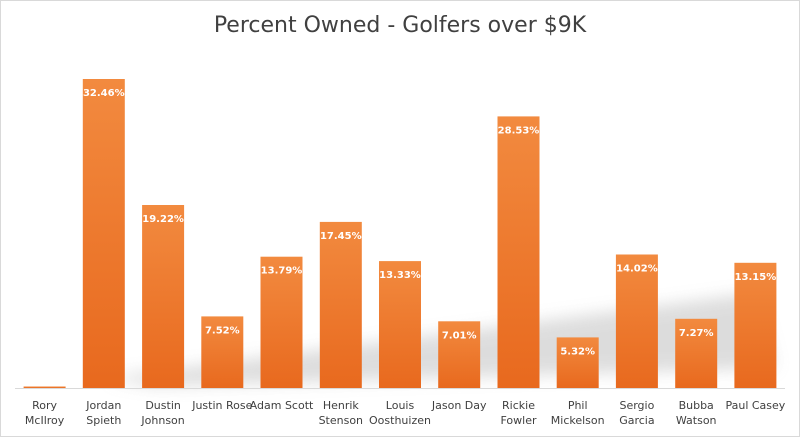 This screenshot has height=437, width=800. I want to click on category-tick-label: Phil, so click(578, 405).